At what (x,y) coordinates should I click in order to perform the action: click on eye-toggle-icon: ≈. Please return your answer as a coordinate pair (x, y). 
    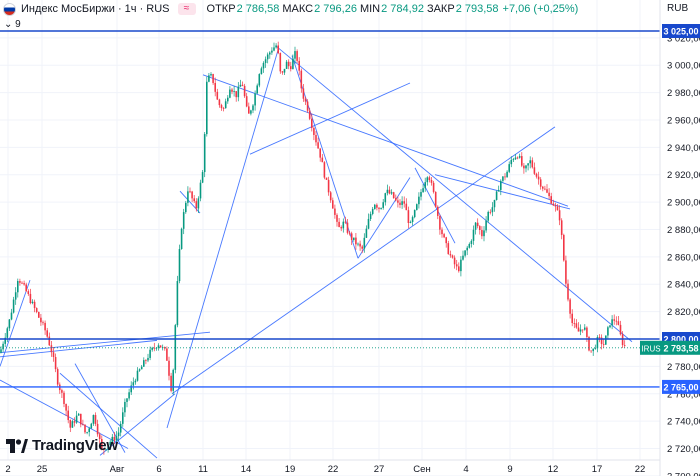
    Looking at the image, I should click on (186, 9).